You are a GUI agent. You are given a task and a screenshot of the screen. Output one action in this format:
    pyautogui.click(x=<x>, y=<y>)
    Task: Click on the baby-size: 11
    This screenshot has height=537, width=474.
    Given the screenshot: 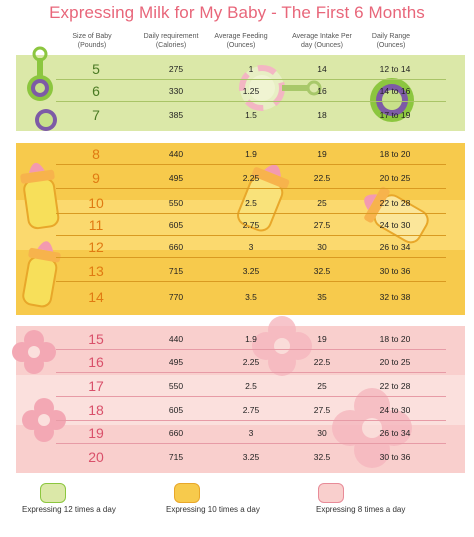 What is the action you would take?
    pyautogui.click(x=96, y=225)
    